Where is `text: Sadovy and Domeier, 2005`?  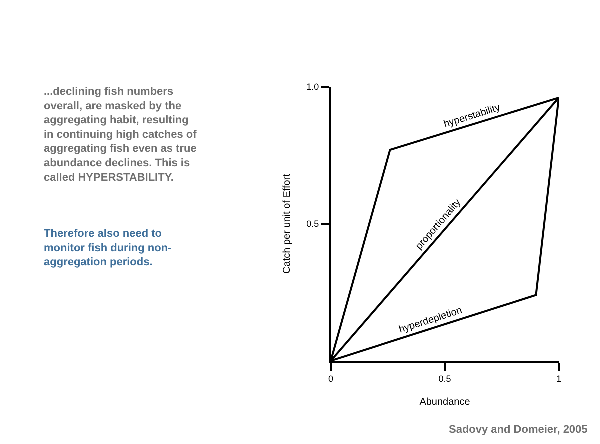 text: Sadovy and Domeier, 2005 is located at coordinates (518, 430).